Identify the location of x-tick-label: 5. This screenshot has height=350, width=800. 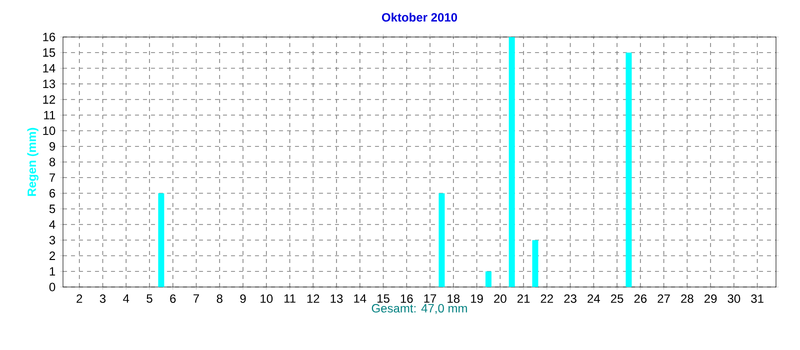
(149, 298).